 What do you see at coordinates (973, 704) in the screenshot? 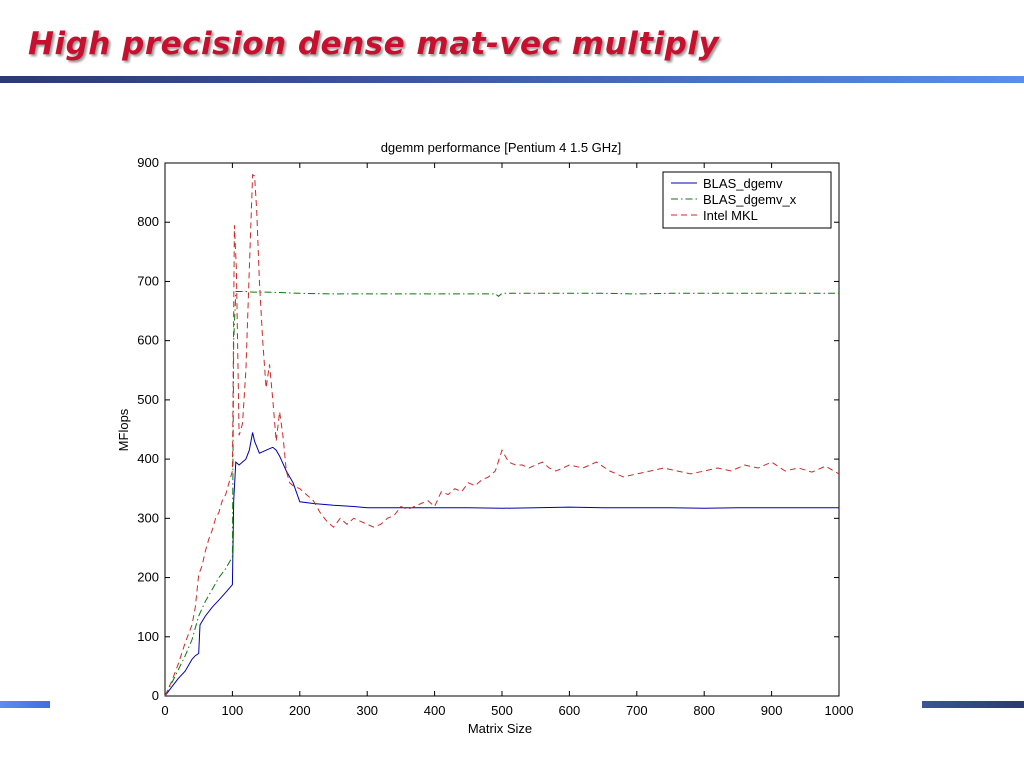
I see `footer-bar-right` at bounding box center [973, 704].